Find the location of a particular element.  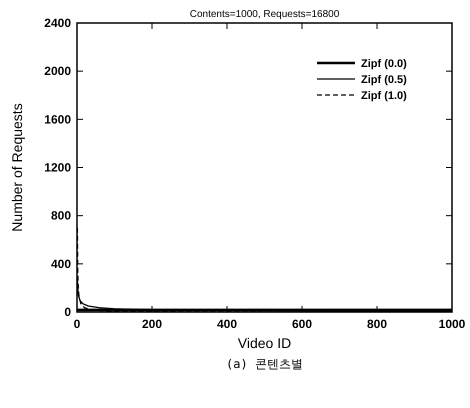

y-tick-label: 1200 is located at coordinates (58, 167).